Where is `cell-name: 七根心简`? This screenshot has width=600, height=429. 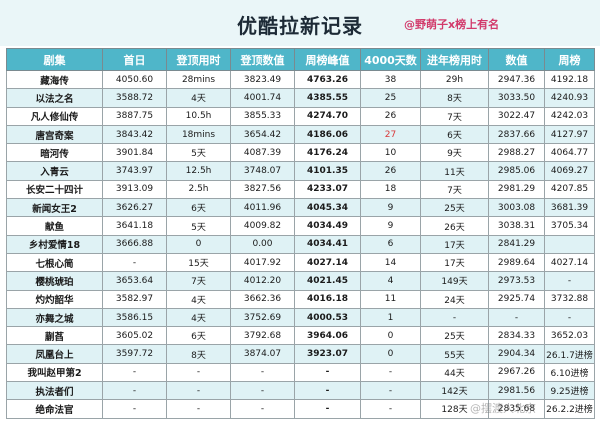 cell-name: 七根心简 is located at coordinates (54, 262).